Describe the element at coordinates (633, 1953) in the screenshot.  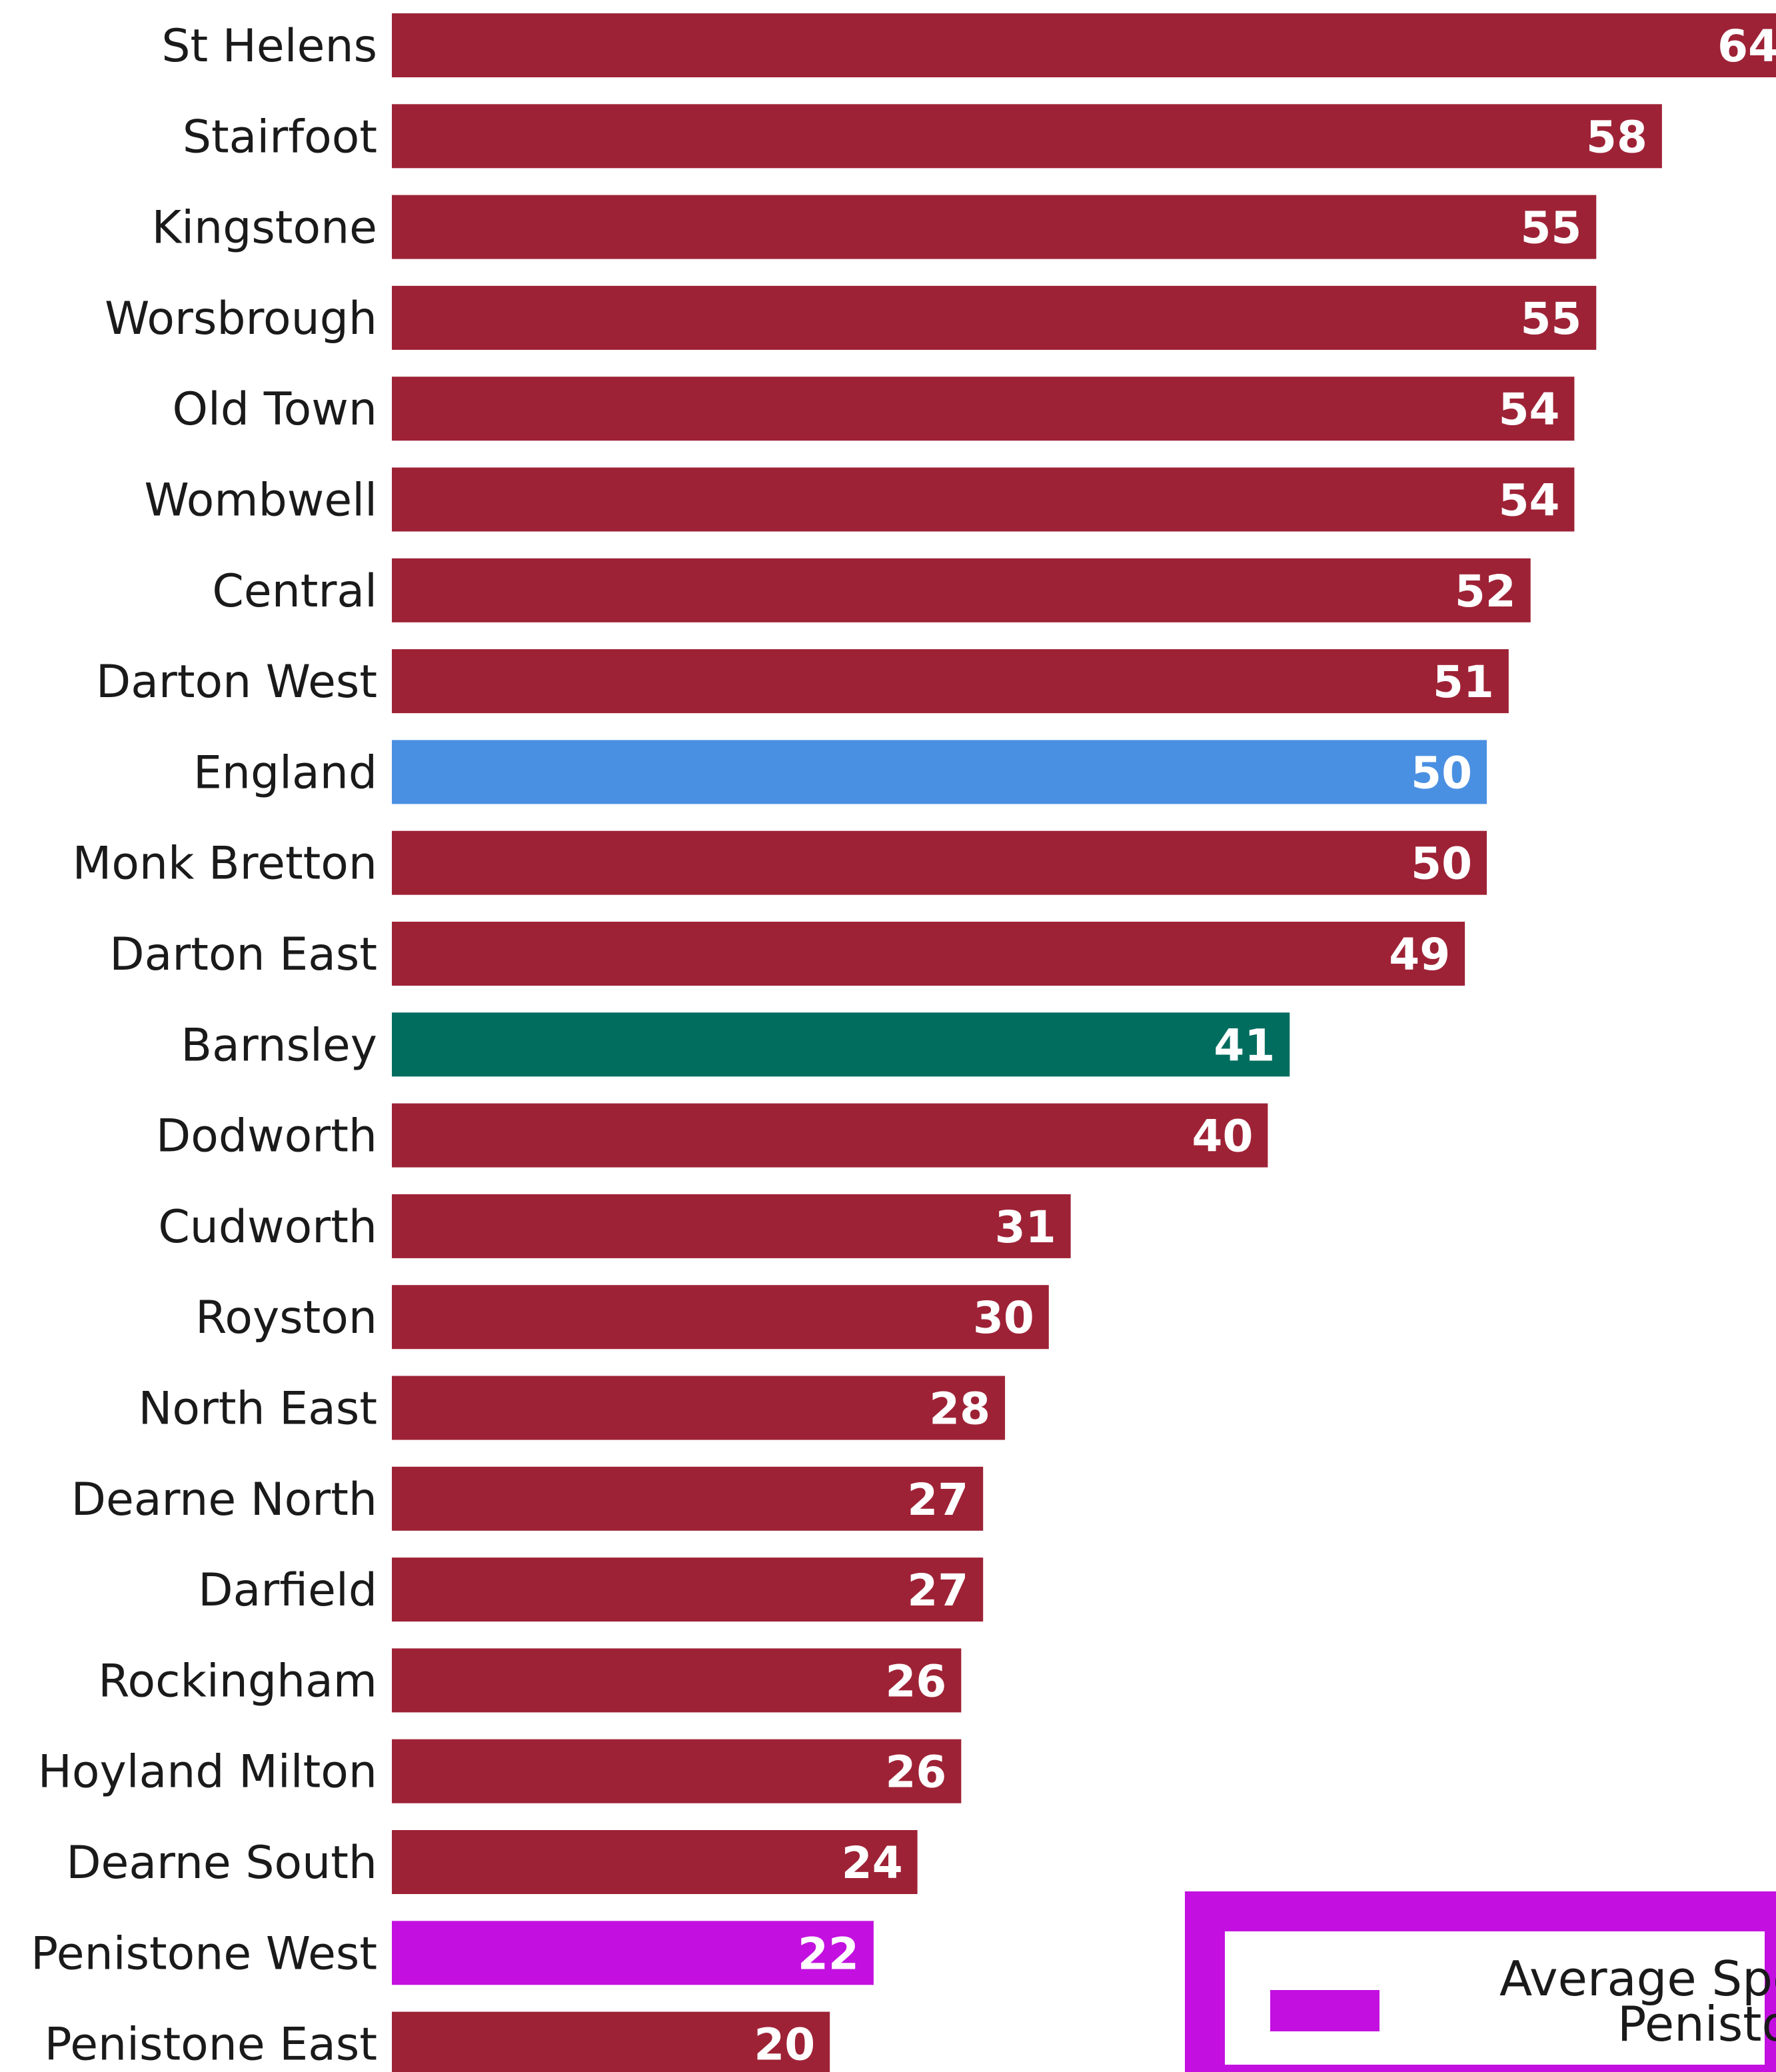
I see `bar-penistone-west` at that location.